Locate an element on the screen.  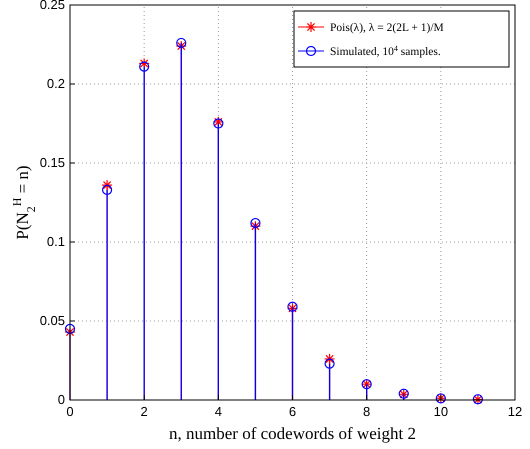
x-tick-label: 8 is located at coordinates (366, 411).